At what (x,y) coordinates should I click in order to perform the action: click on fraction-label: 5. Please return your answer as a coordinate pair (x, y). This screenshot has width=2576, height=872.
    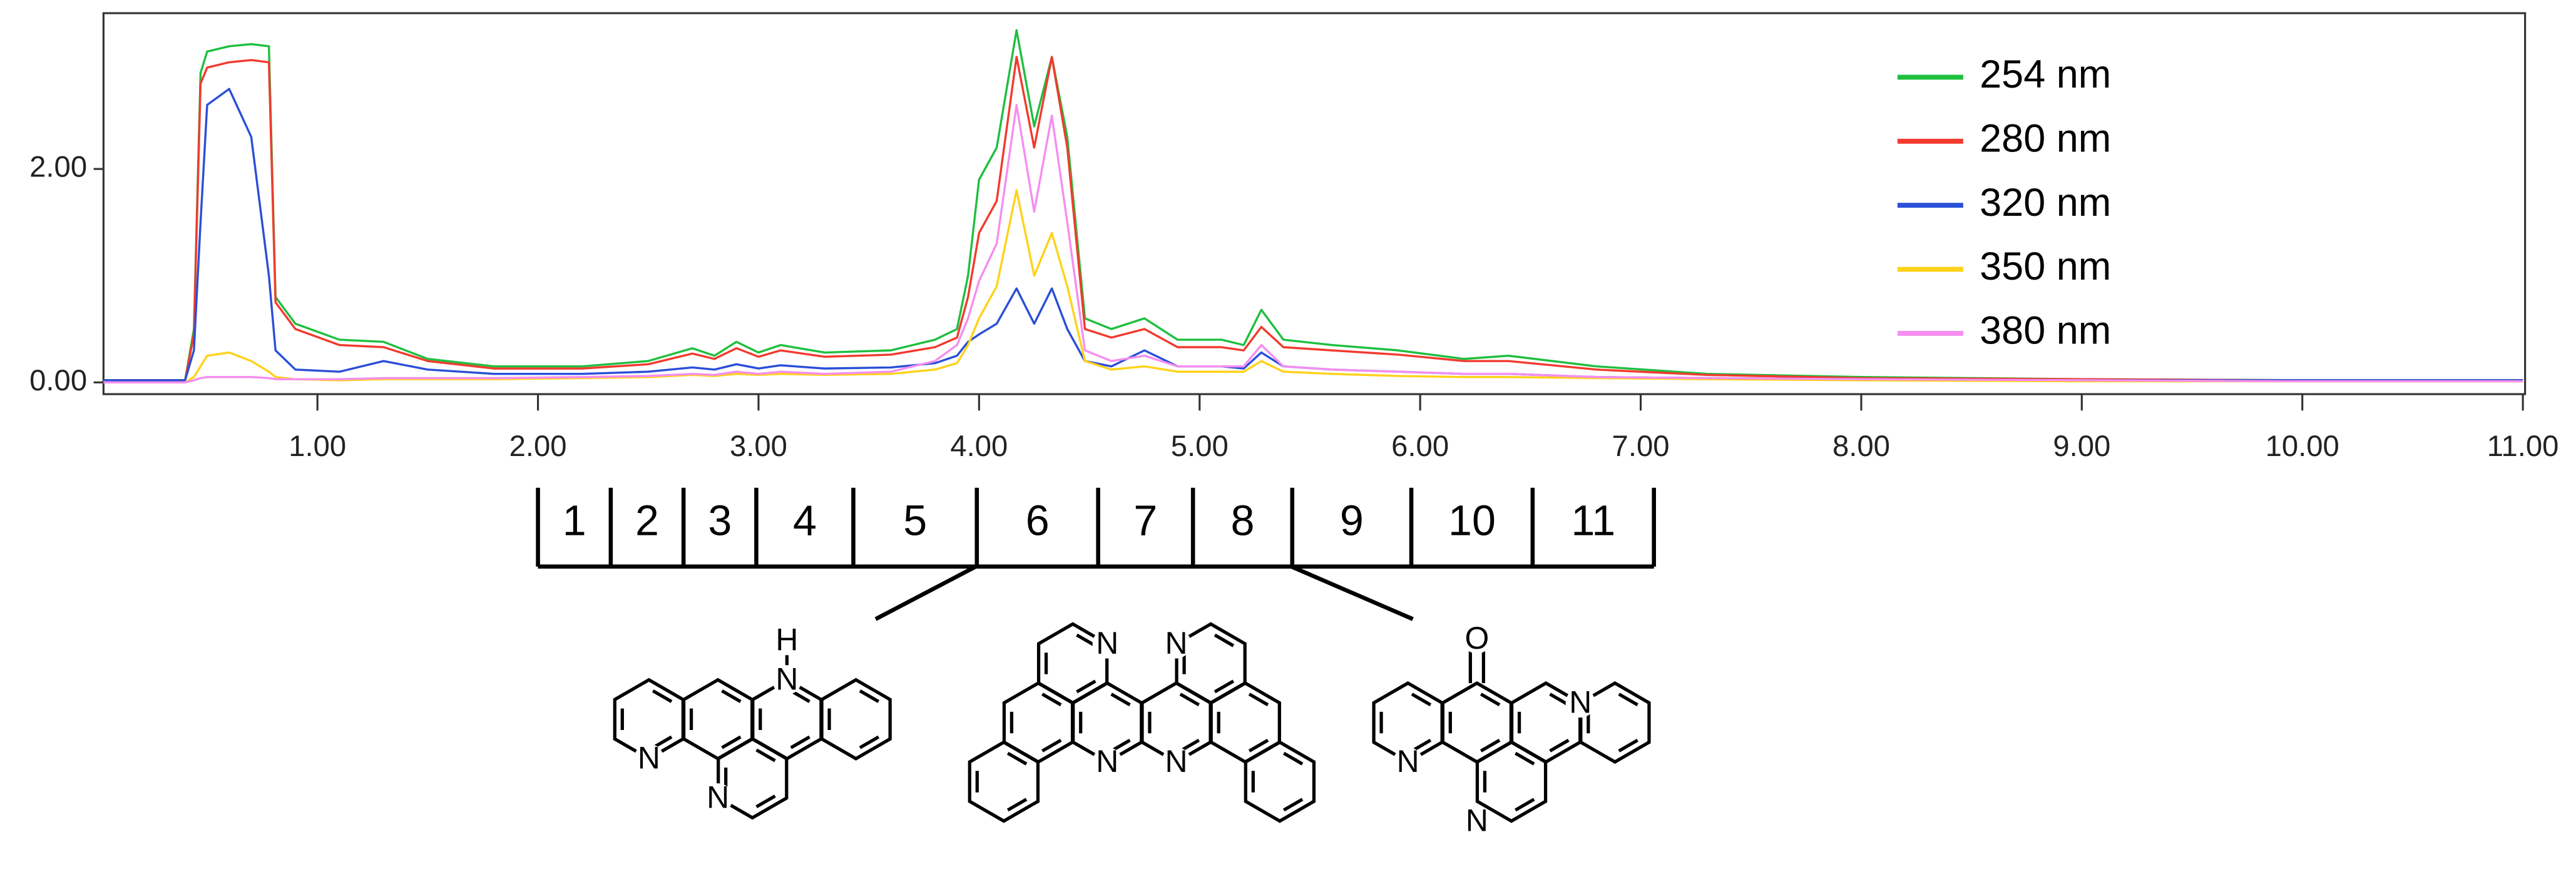
    Looking at the image, I should click on (915, 520).